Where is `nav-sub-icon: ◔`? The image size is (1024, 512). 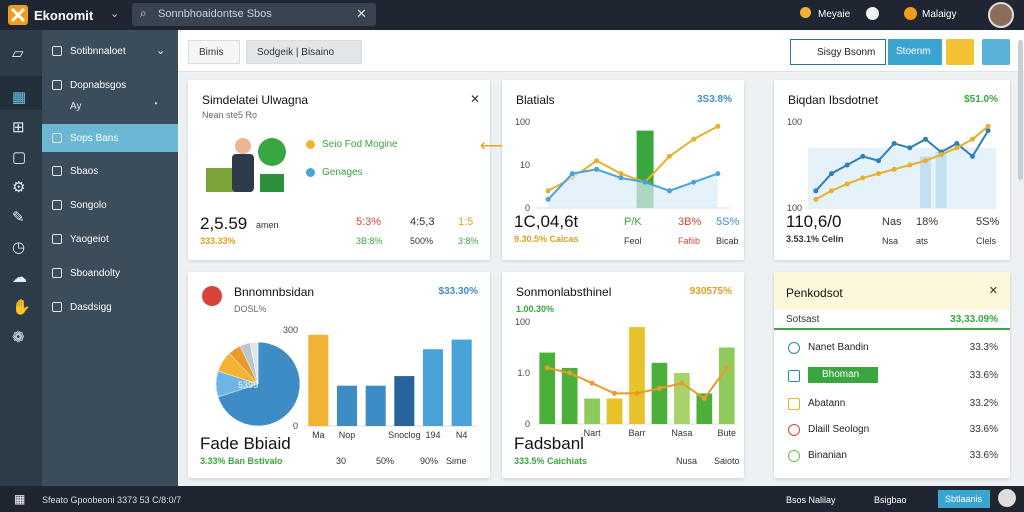 nav-sub-icon: ◔ is located at coordinates (155, 104).